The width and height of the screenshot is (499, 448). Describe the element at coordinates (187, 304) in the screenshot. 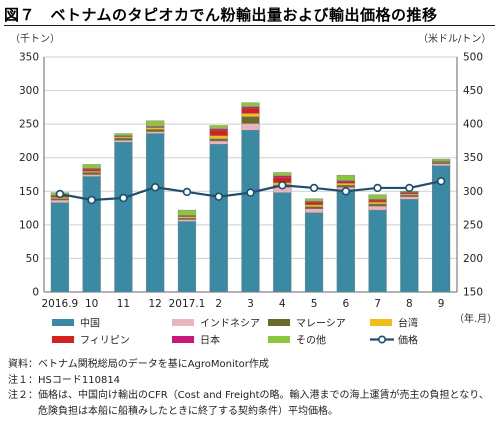

I see `x-tick-label: 2017.1` at that location.